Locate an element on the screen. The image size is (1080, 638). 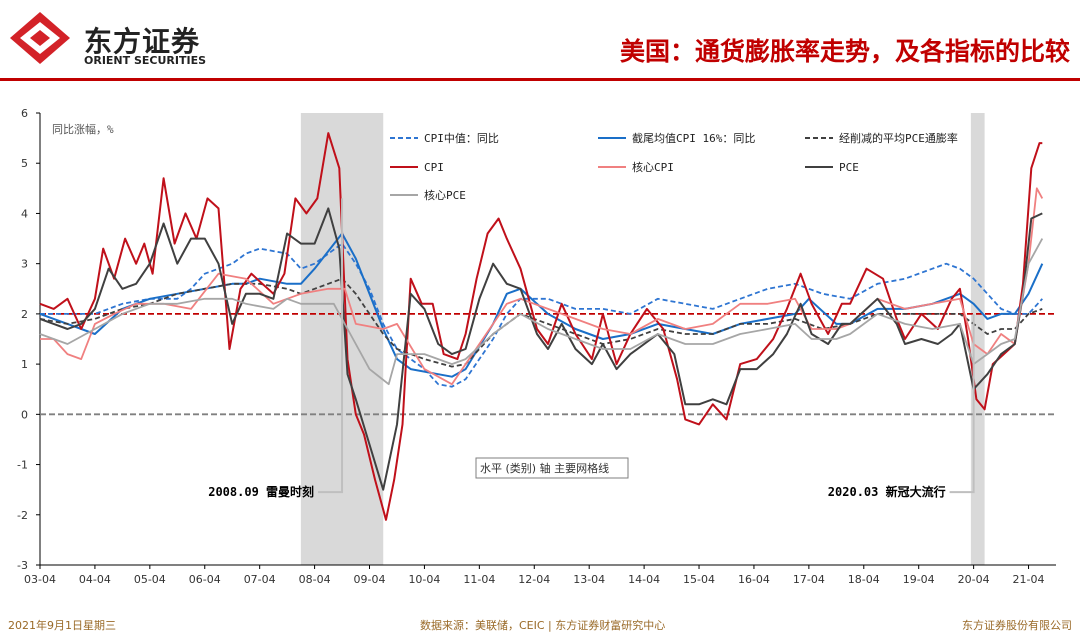
x-tick-label: 14-04 is located at coordinates (644, 579).